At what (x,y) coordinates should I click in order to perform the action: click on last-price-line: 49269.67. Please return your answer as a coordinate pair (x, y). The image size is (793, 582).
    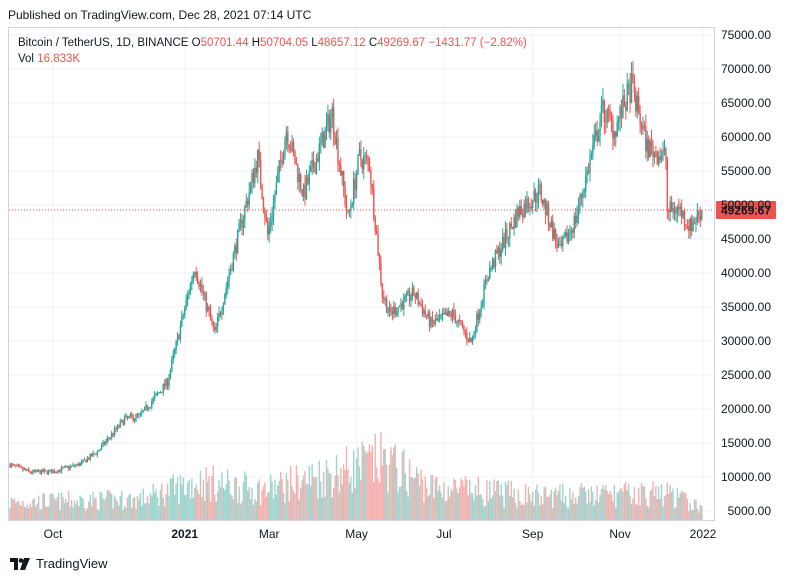
    Looking at the image, I should click on (392, 209).